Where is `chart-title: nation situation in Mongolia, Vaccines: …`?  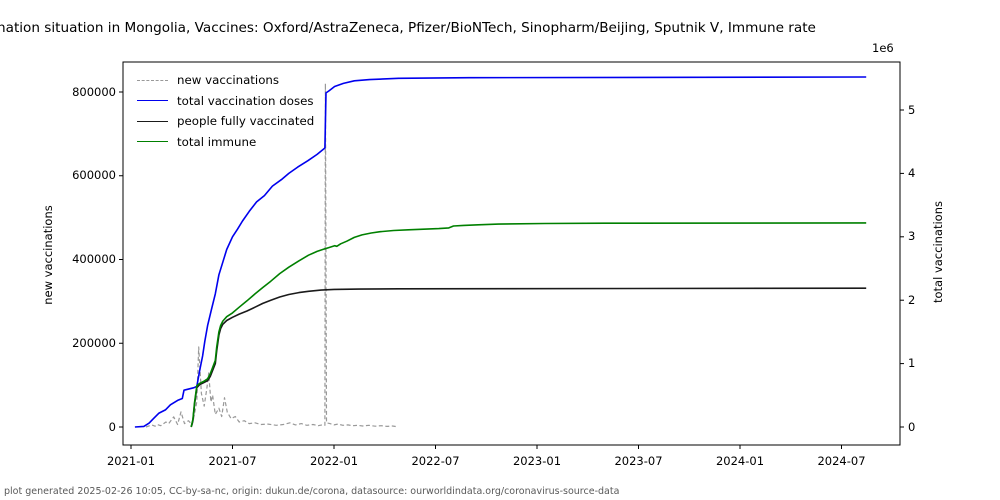 chart-title: nation situation in Mongolia, Vaccines: … is located at coordinates (408, 28).